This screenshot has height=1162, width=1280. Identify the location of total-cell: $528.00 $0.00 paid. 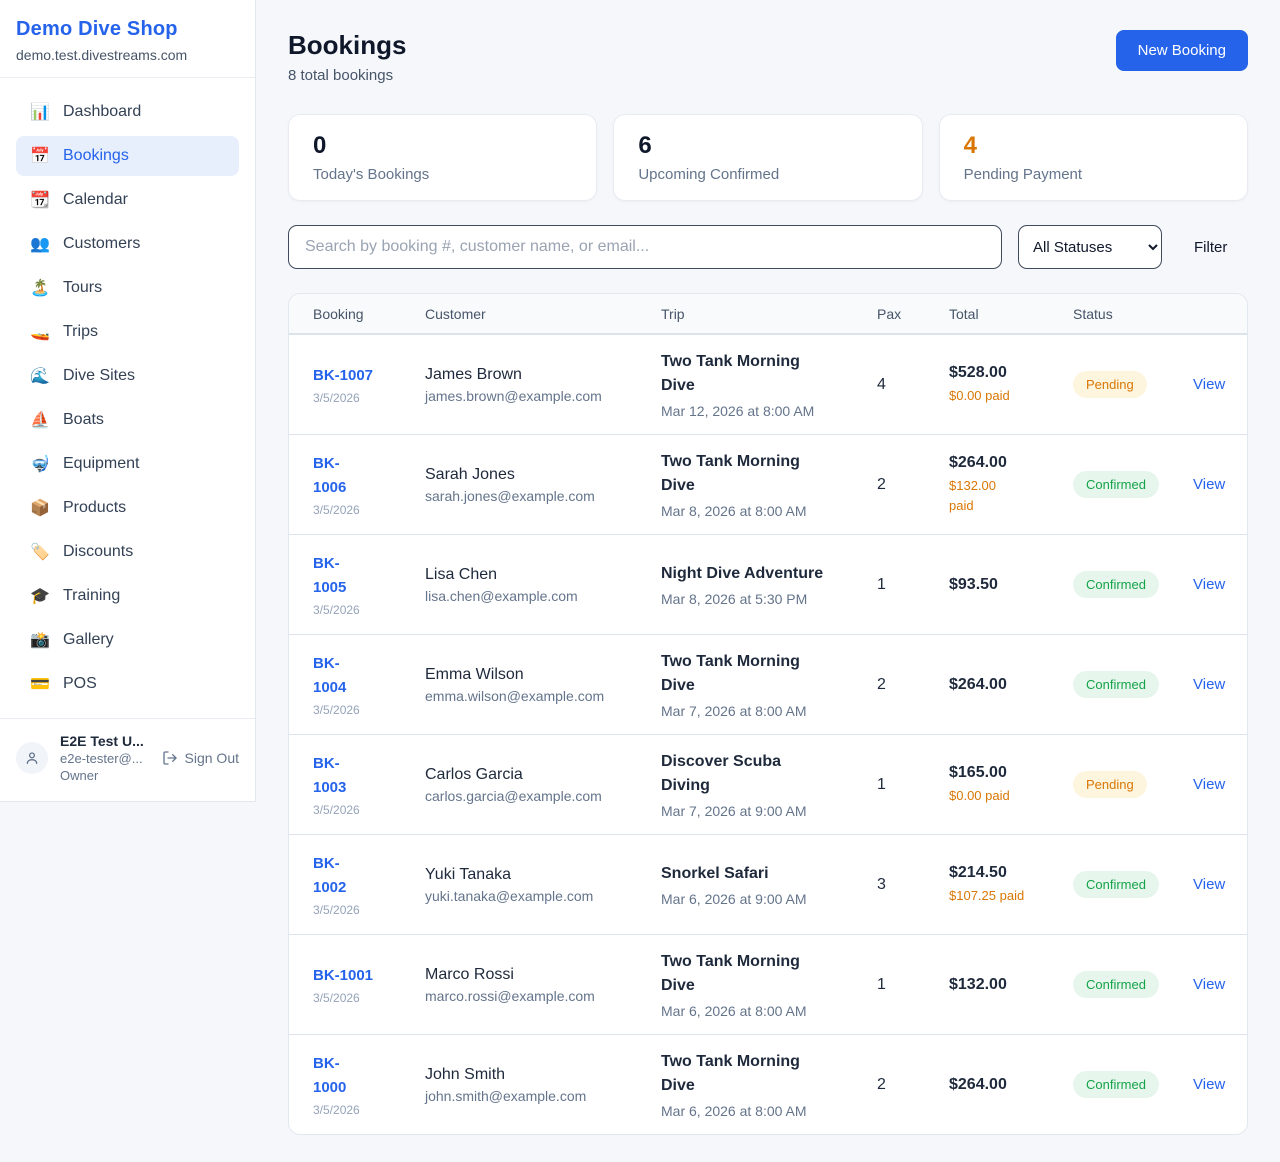
(1011, 385).